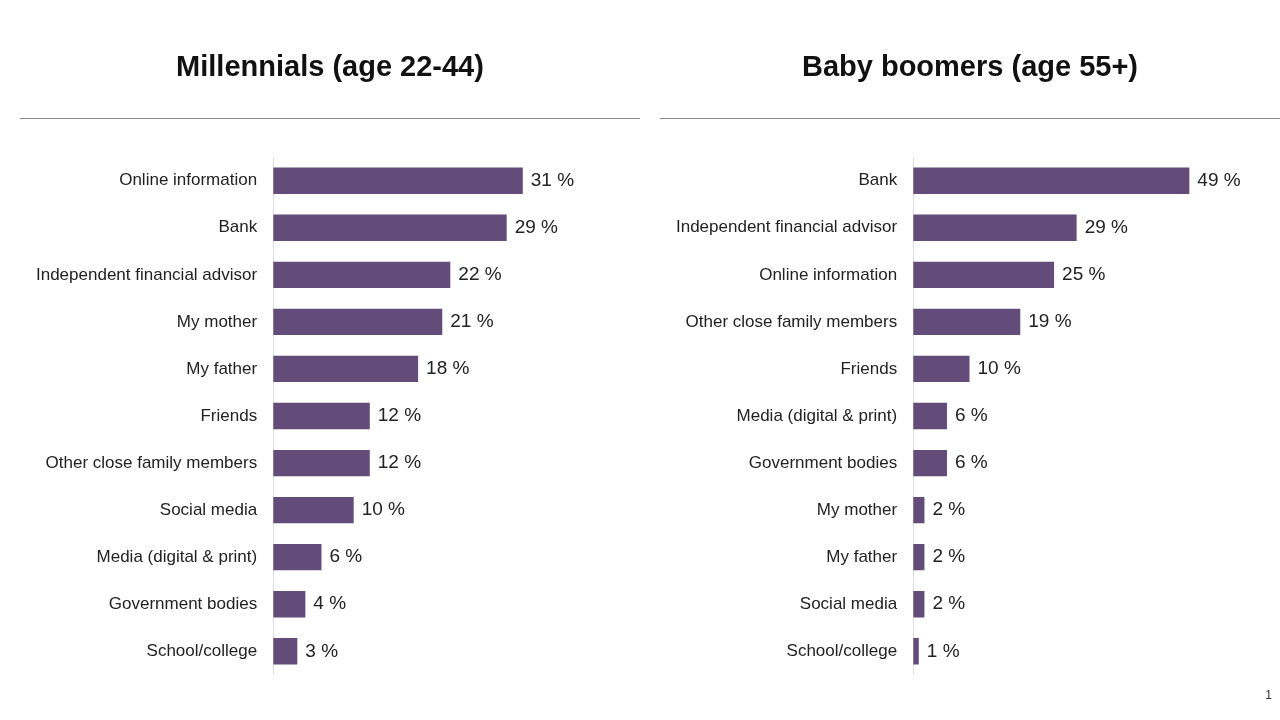 This screenshot has width=1280, height=720. What do you see at coordinates (330, 603) in the screenshot?
I see `data-label: 4 %` at bounding box center [330, 603].